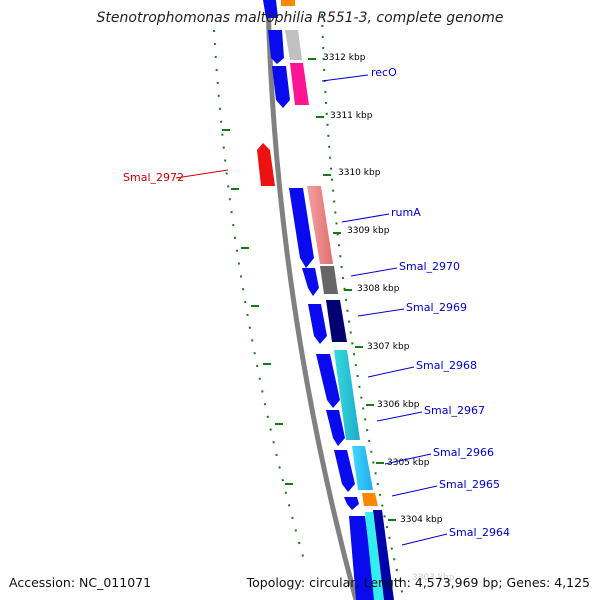 The width and height of the screenshot is (600, 600). What do you see at coordinates (293, 45) in the screenshot?
I see `category-bar-grey-top` at bounding box center [293, 45].